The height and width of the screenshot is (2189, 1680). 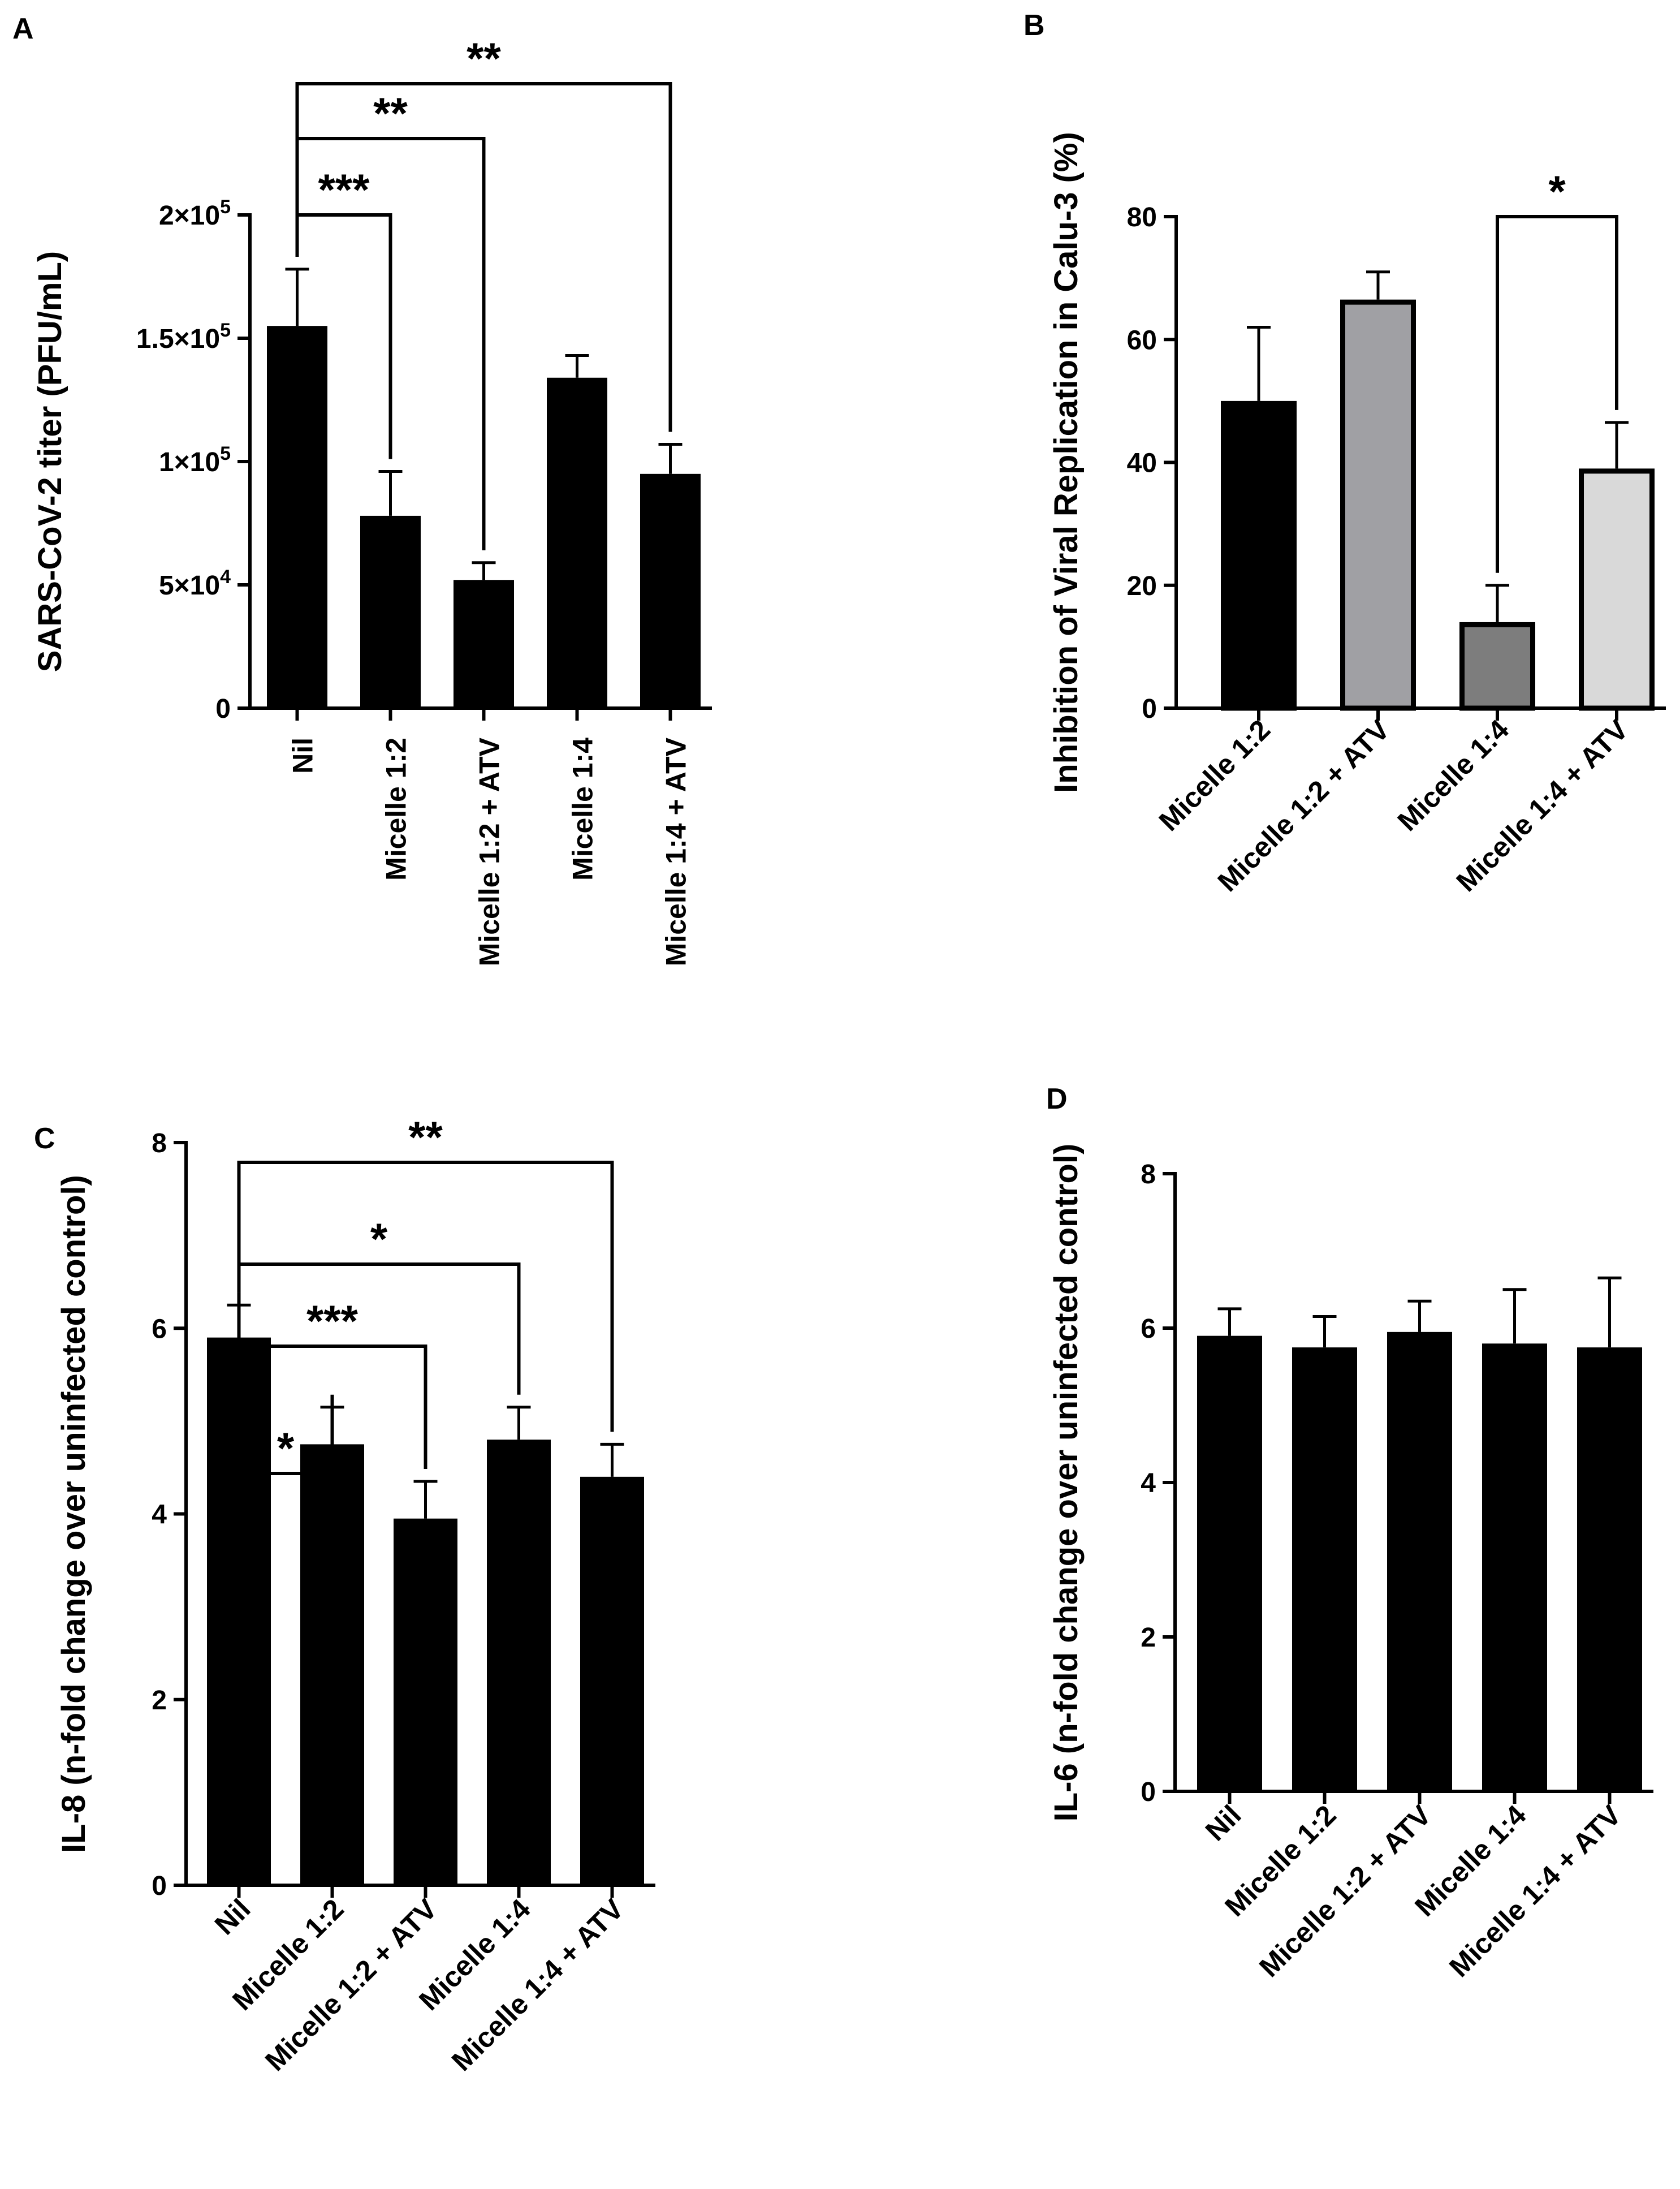 What do you see at coordinates (178, 339) in the screenshot?
I see `tick-mantissa: 1.5×10` at bounding box center [178, 339].